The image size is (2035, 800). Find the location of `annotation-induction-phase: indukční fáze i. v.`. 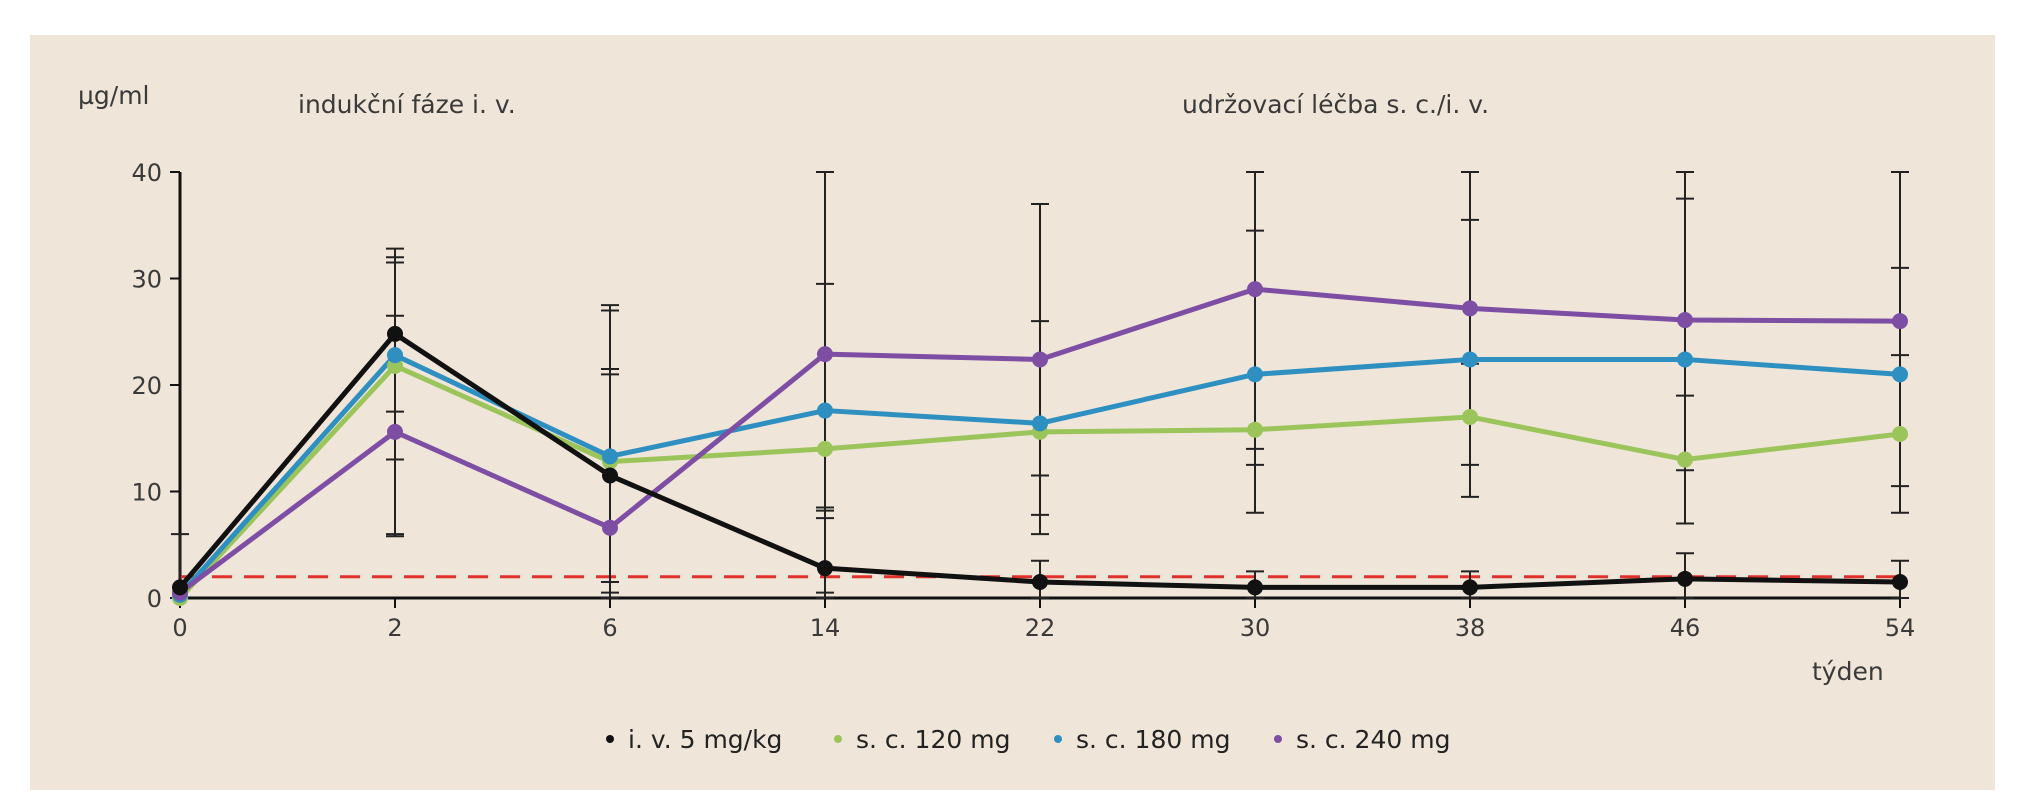

annotation-induction-phase: indukční fáze i. v. is located at coordinates (407, 104).